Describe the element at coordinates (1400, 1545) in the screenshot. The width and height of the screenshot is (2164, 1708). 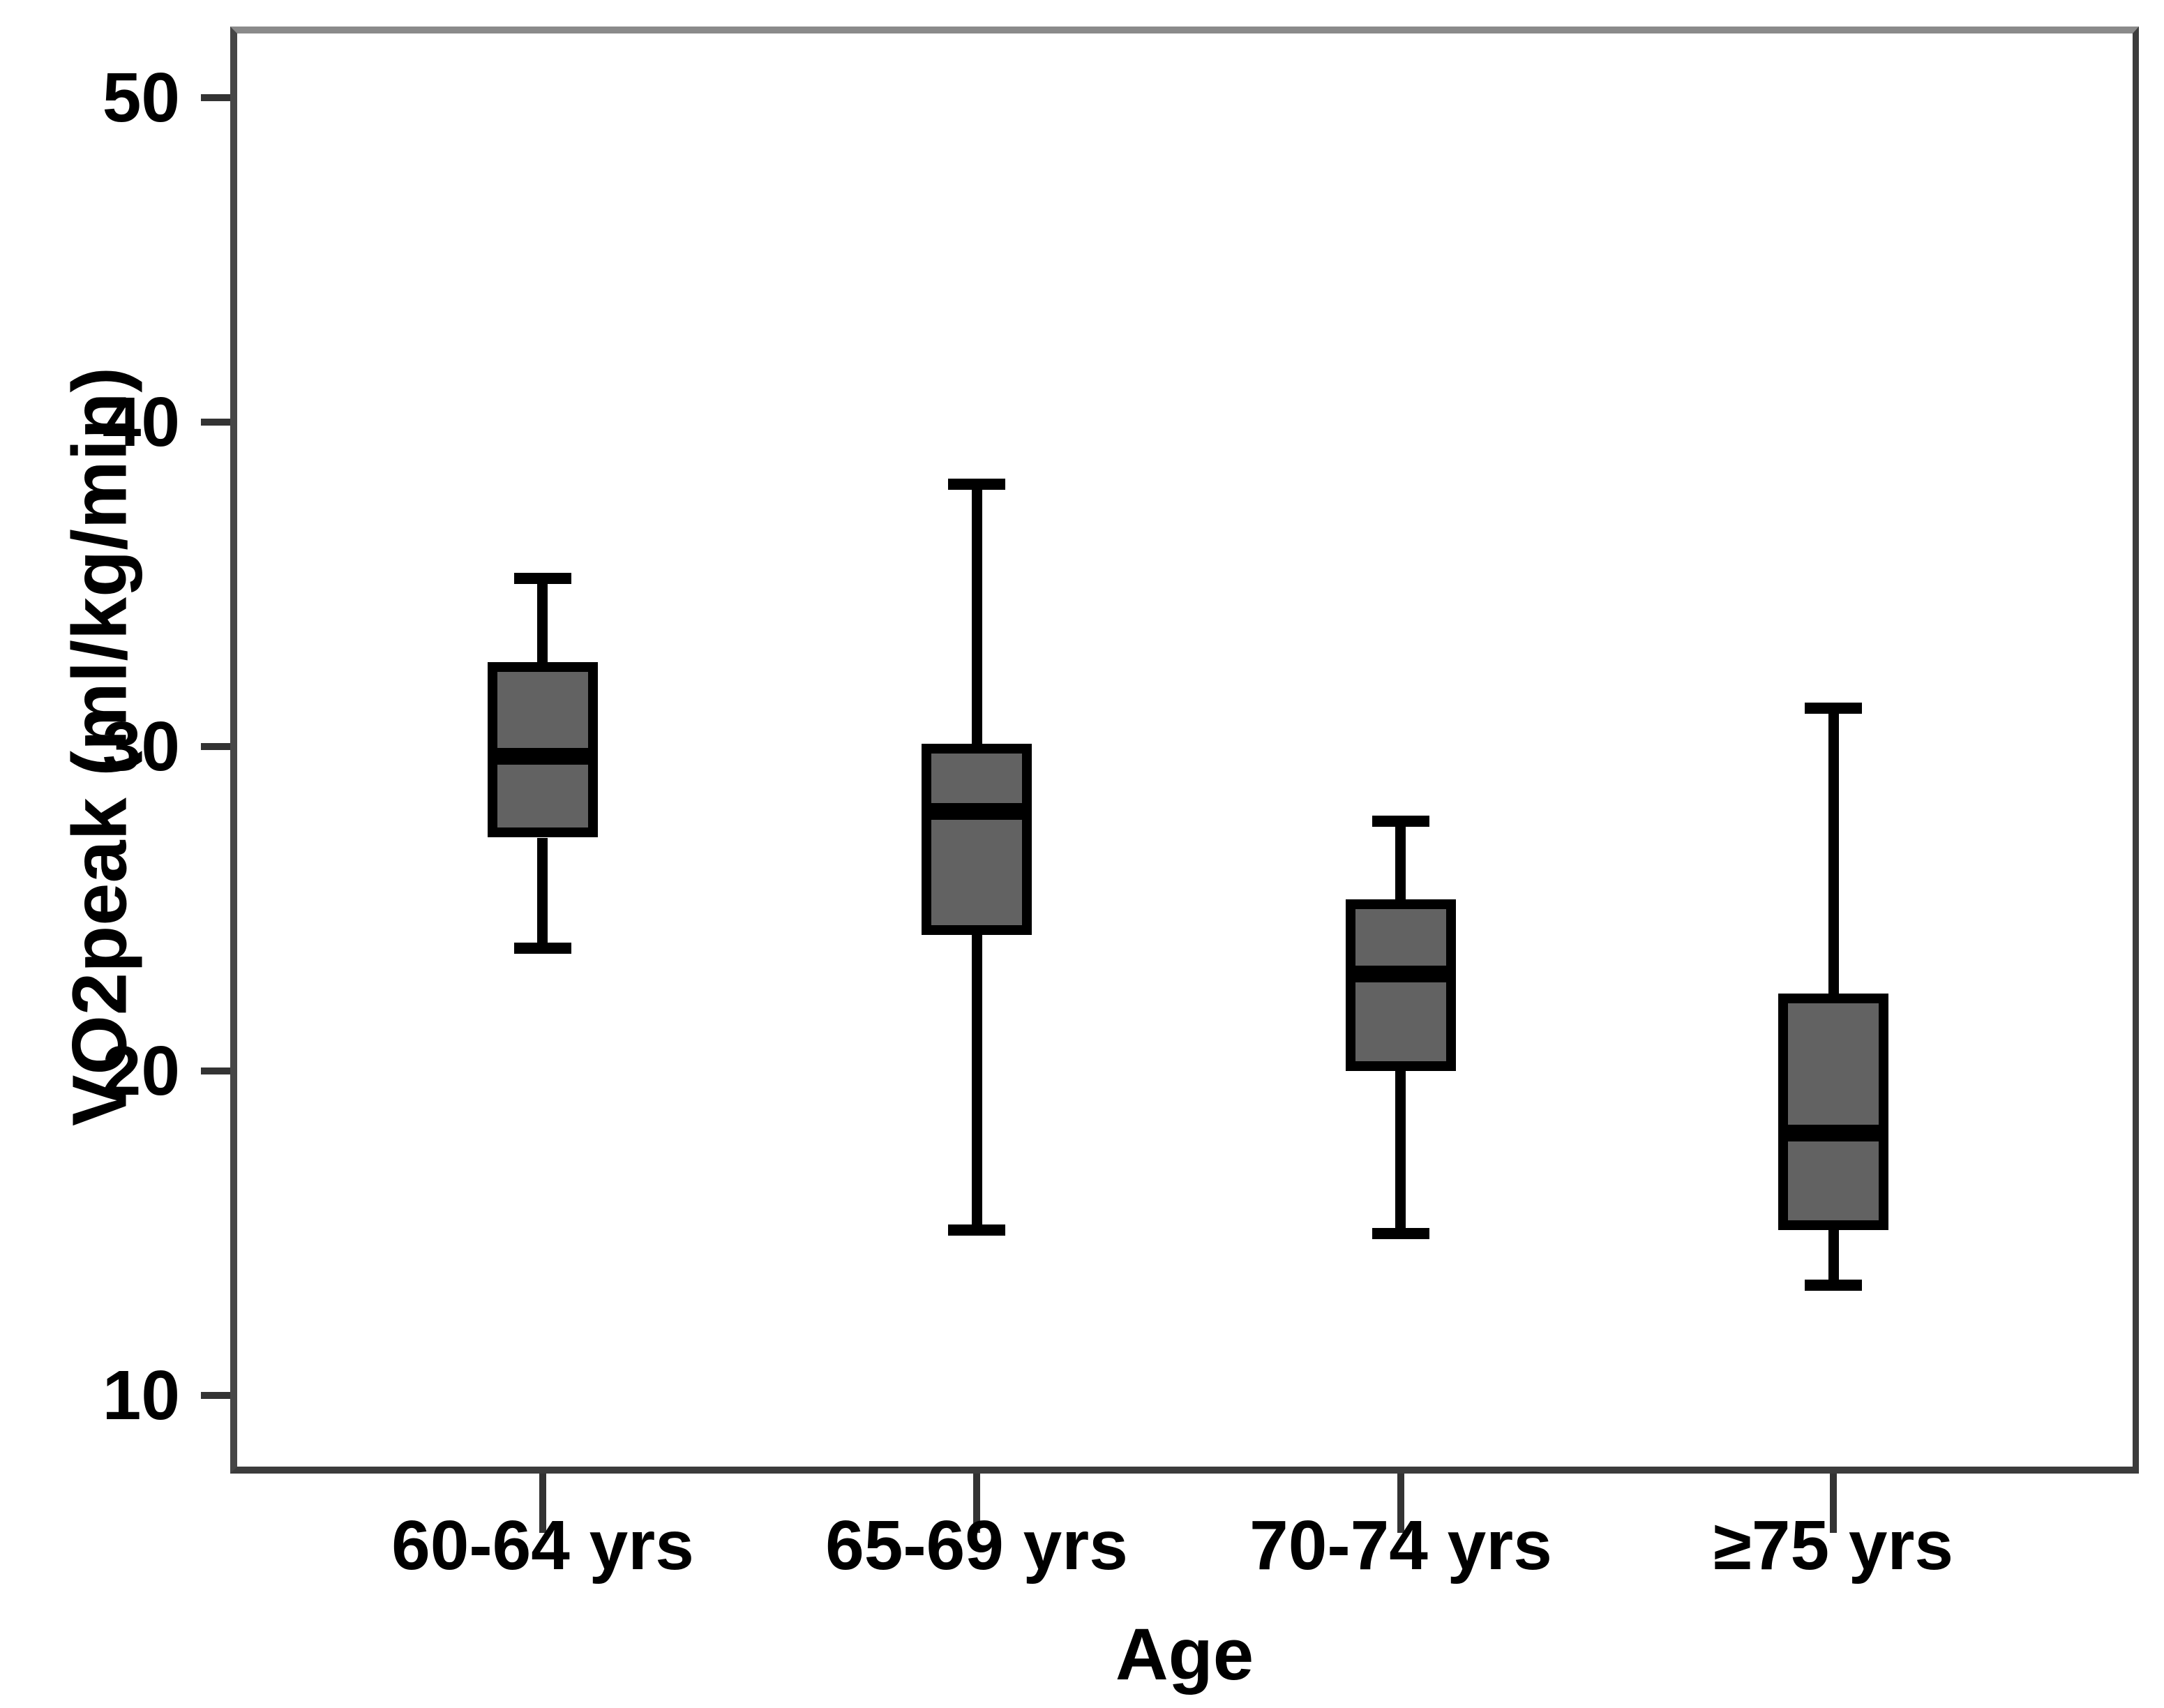
I see `x-axis-tick-label: 70-74 yrs` at that location.